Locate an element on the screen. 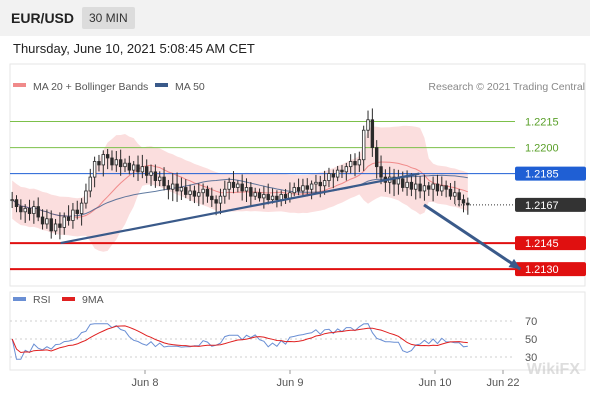 The width and height of the screenshot is (590, 400). level-tag-1.2185 is located at coordinates (550, 173).